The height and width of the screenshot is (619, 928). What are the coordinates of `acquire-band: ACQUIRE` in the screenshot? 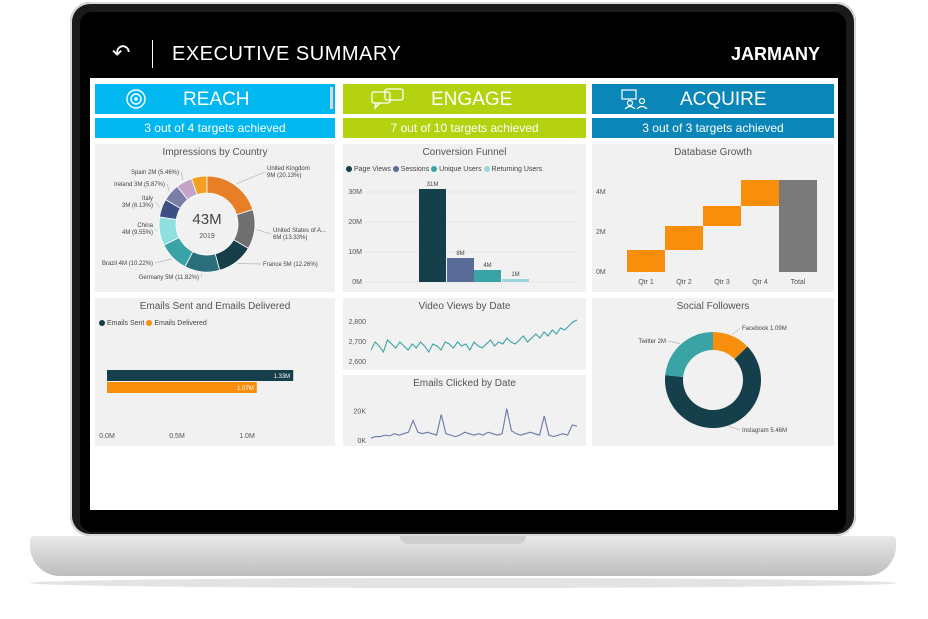 It's located at (713, 99).